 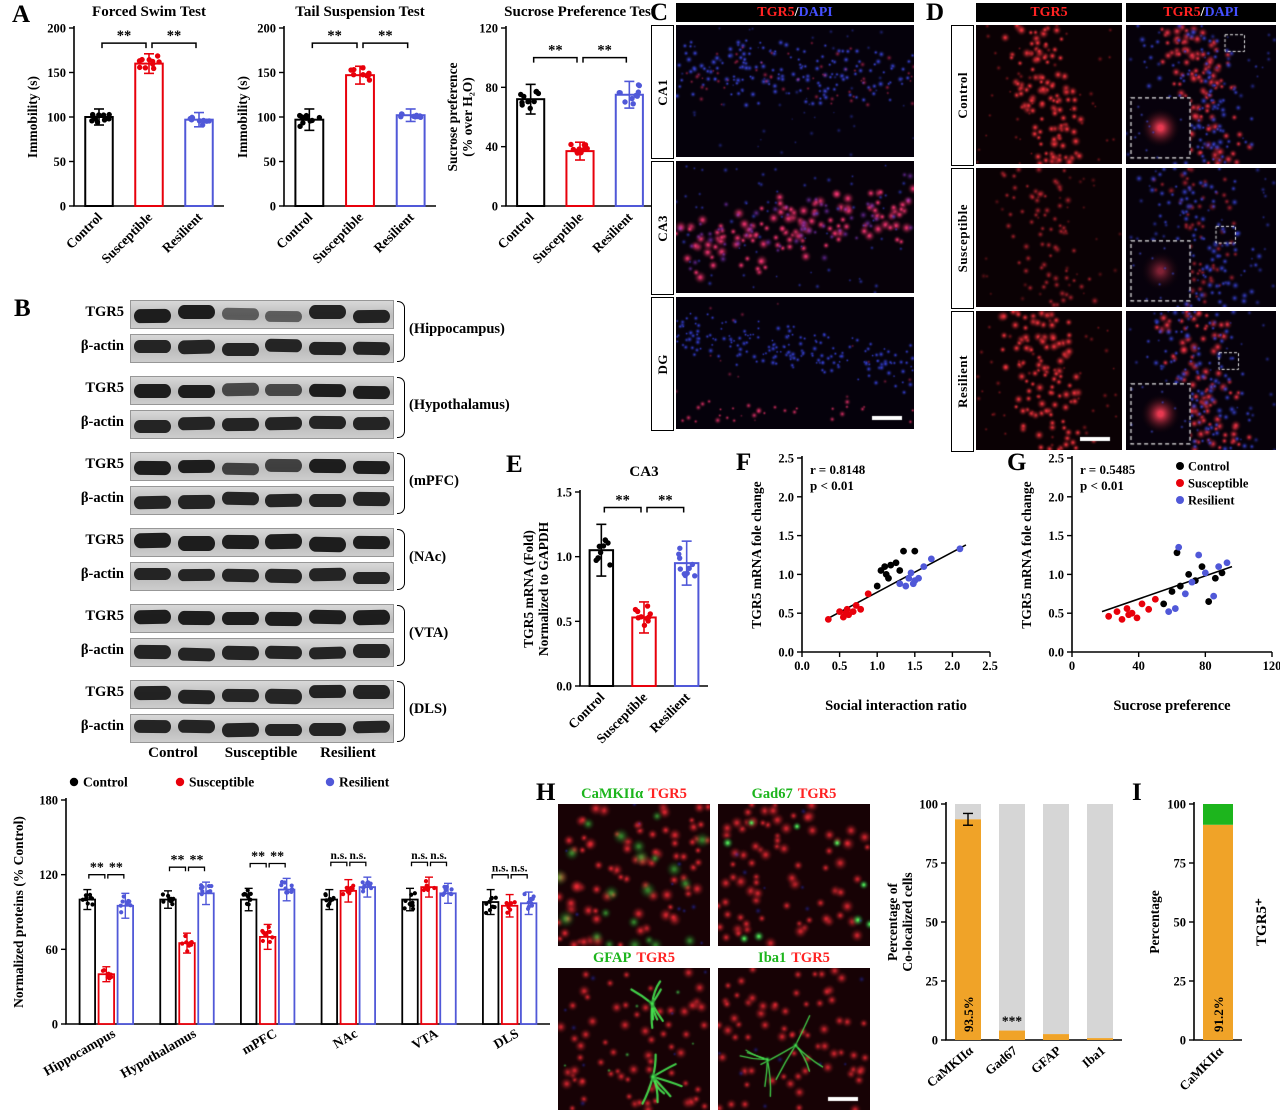 What do you see at coordinates (950, 1066) in the screenshot?
I see `svg-text: CaMKIIα` at bounding box center [950, 1066].